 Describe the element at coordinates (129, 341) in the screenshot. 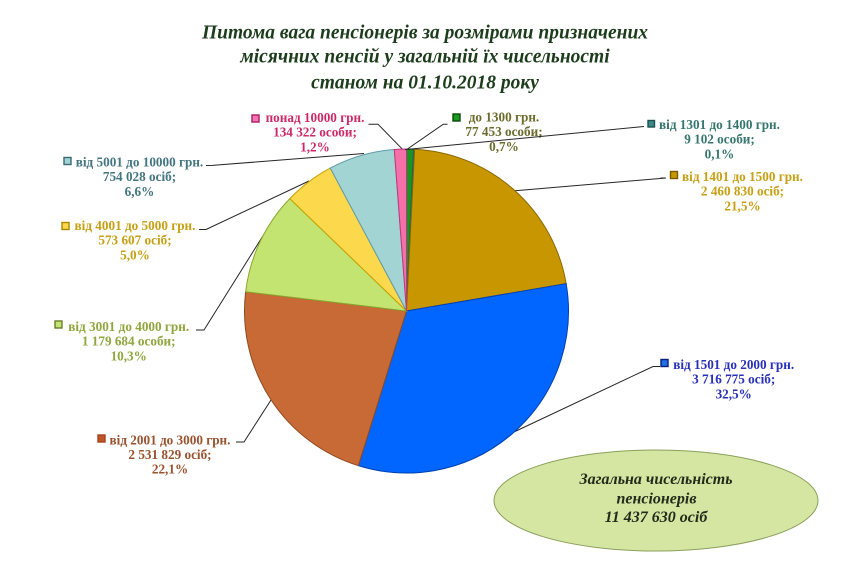

I see `svg-text: 1 179 684 особи;` at that location.